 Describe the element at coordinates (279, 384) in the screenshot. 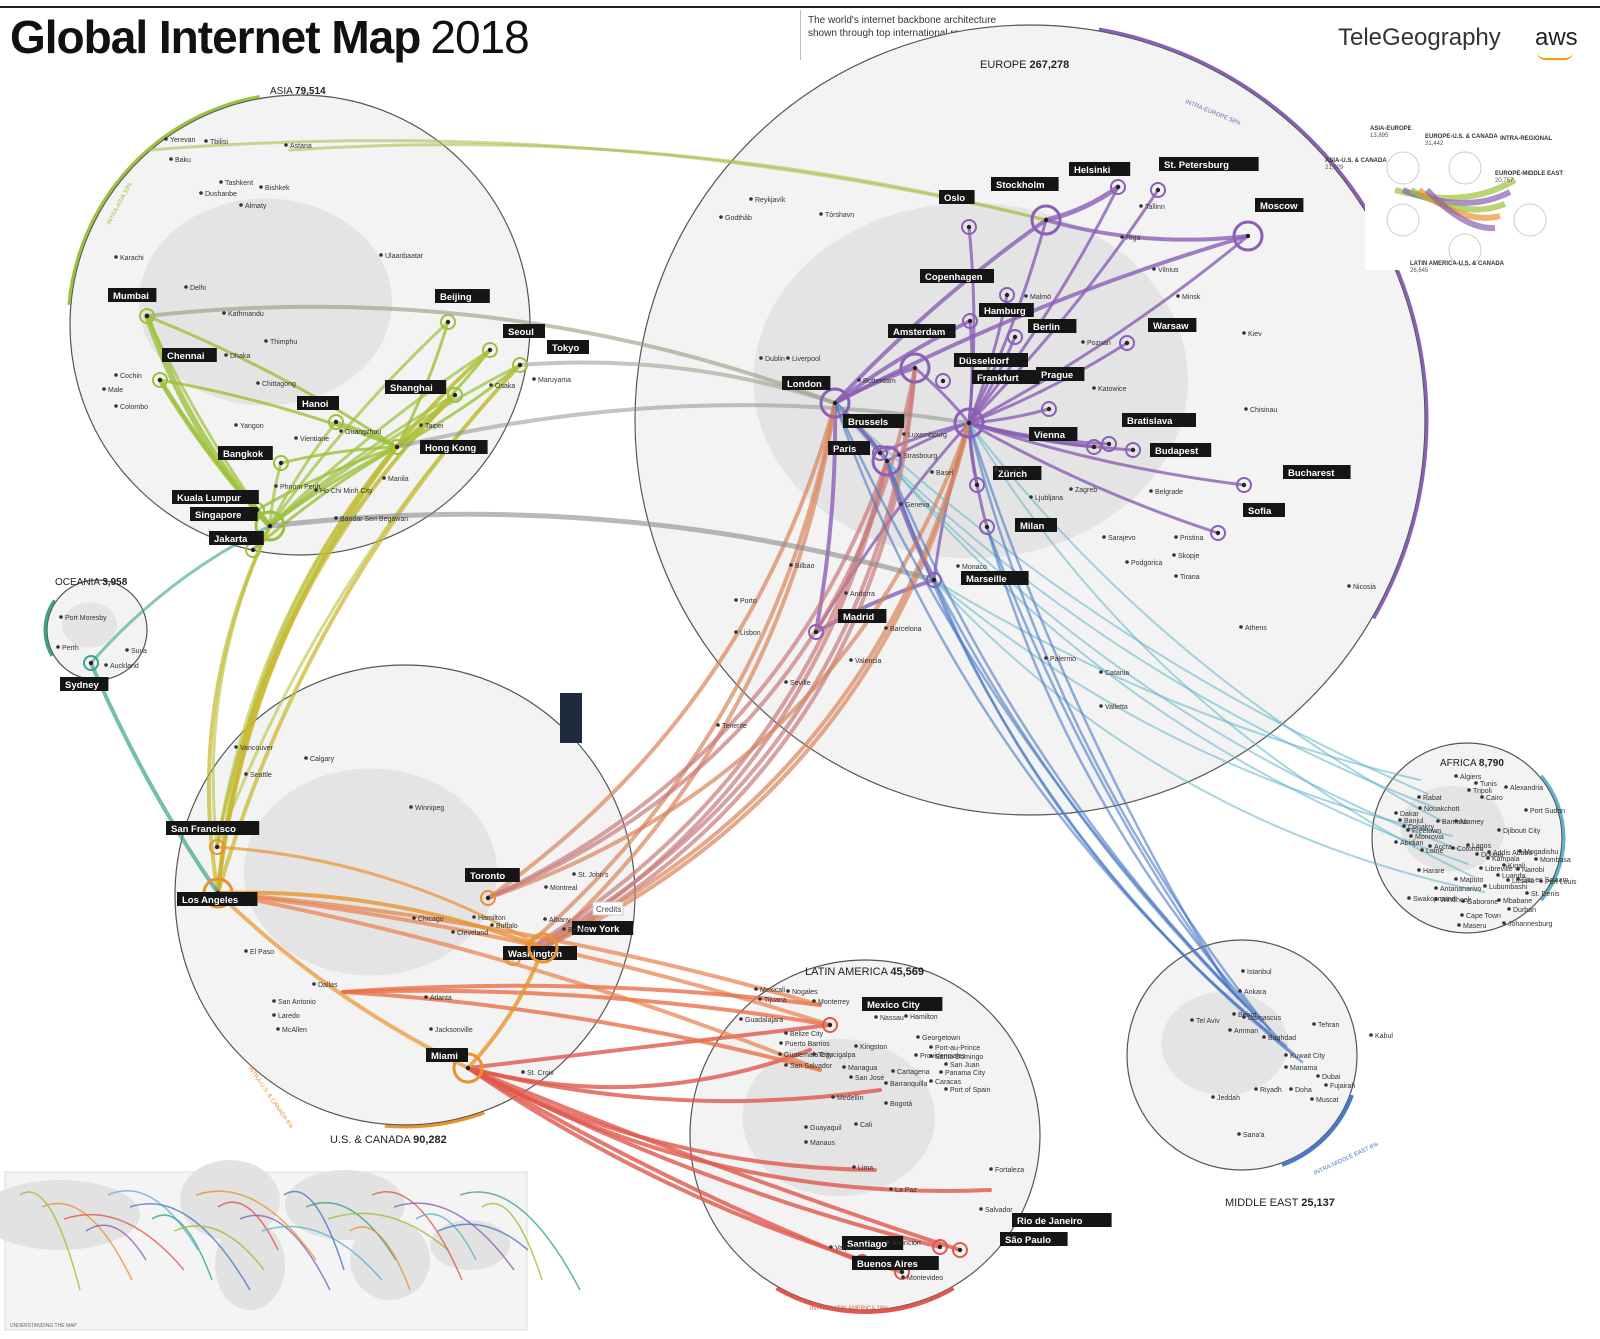

I see `city-asia_minor-chittagong: Chittagong` at that location.